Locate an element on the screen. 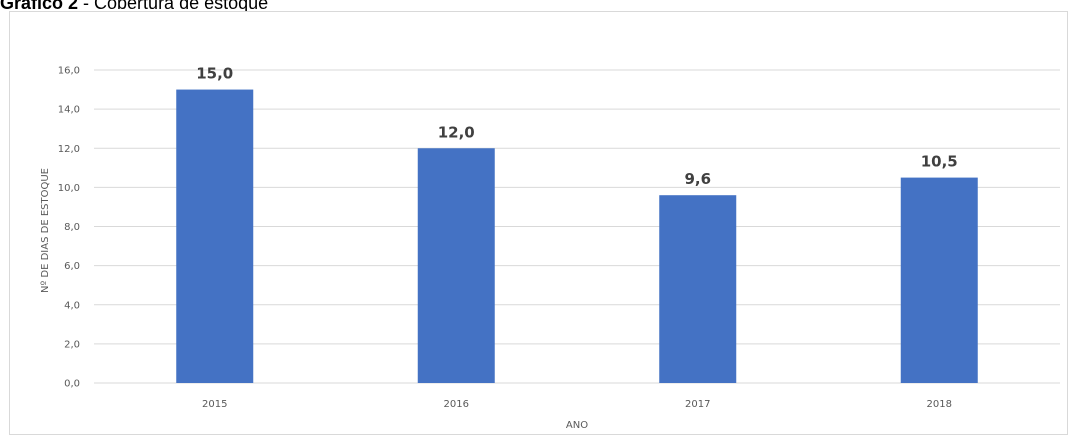 Image resolution: width=1072 pixels, height=437 pixels. x-axis-ticks: 2015 2016 2017 2018 is located at coordinates (577, 404).